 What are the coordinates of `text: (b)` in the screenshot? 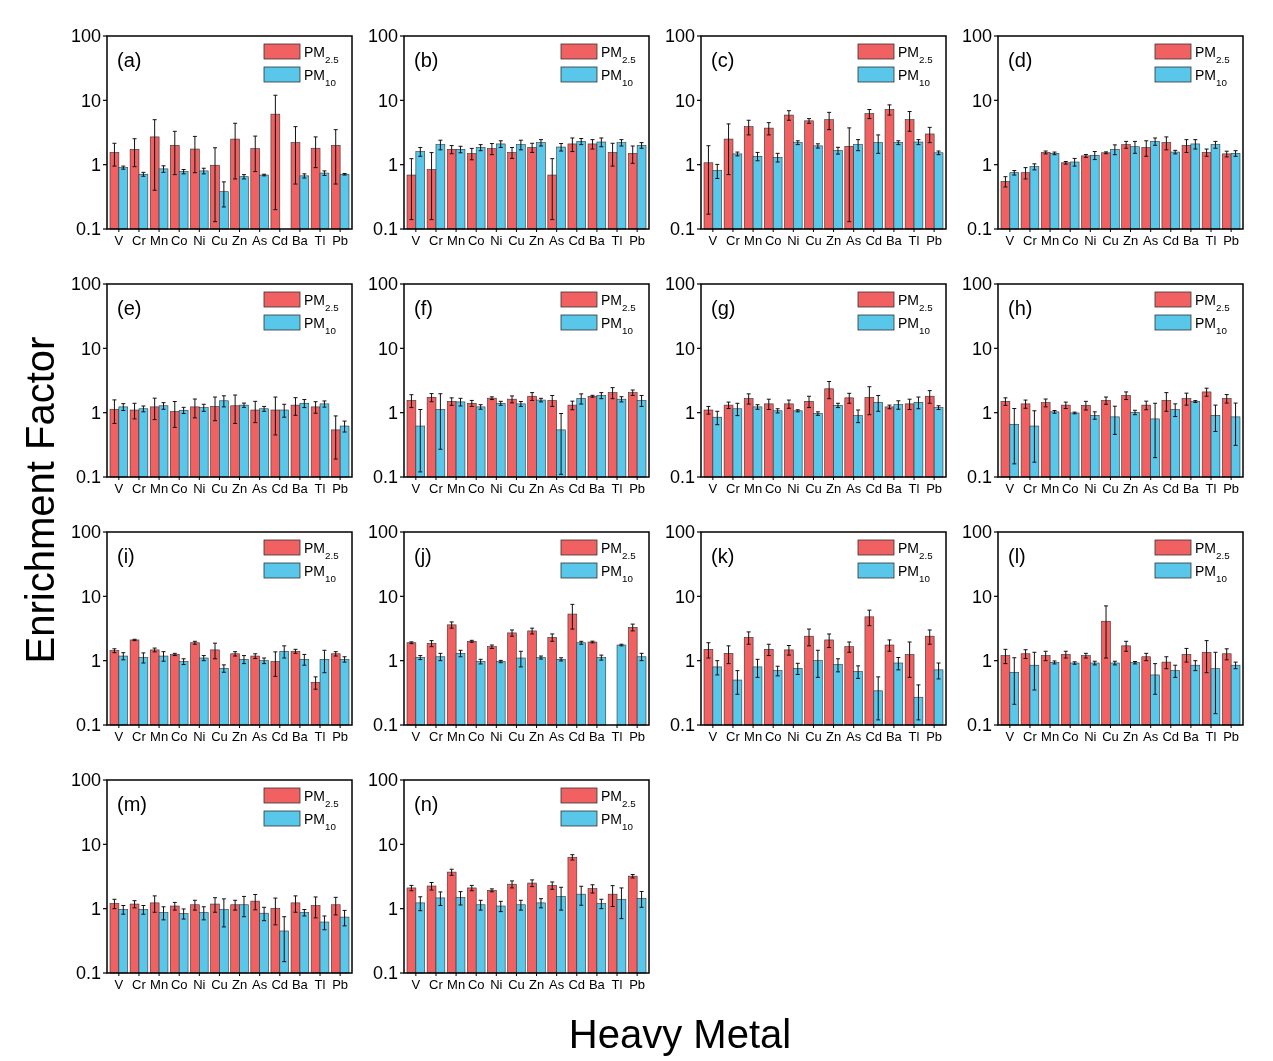 It's located at (426, 60).